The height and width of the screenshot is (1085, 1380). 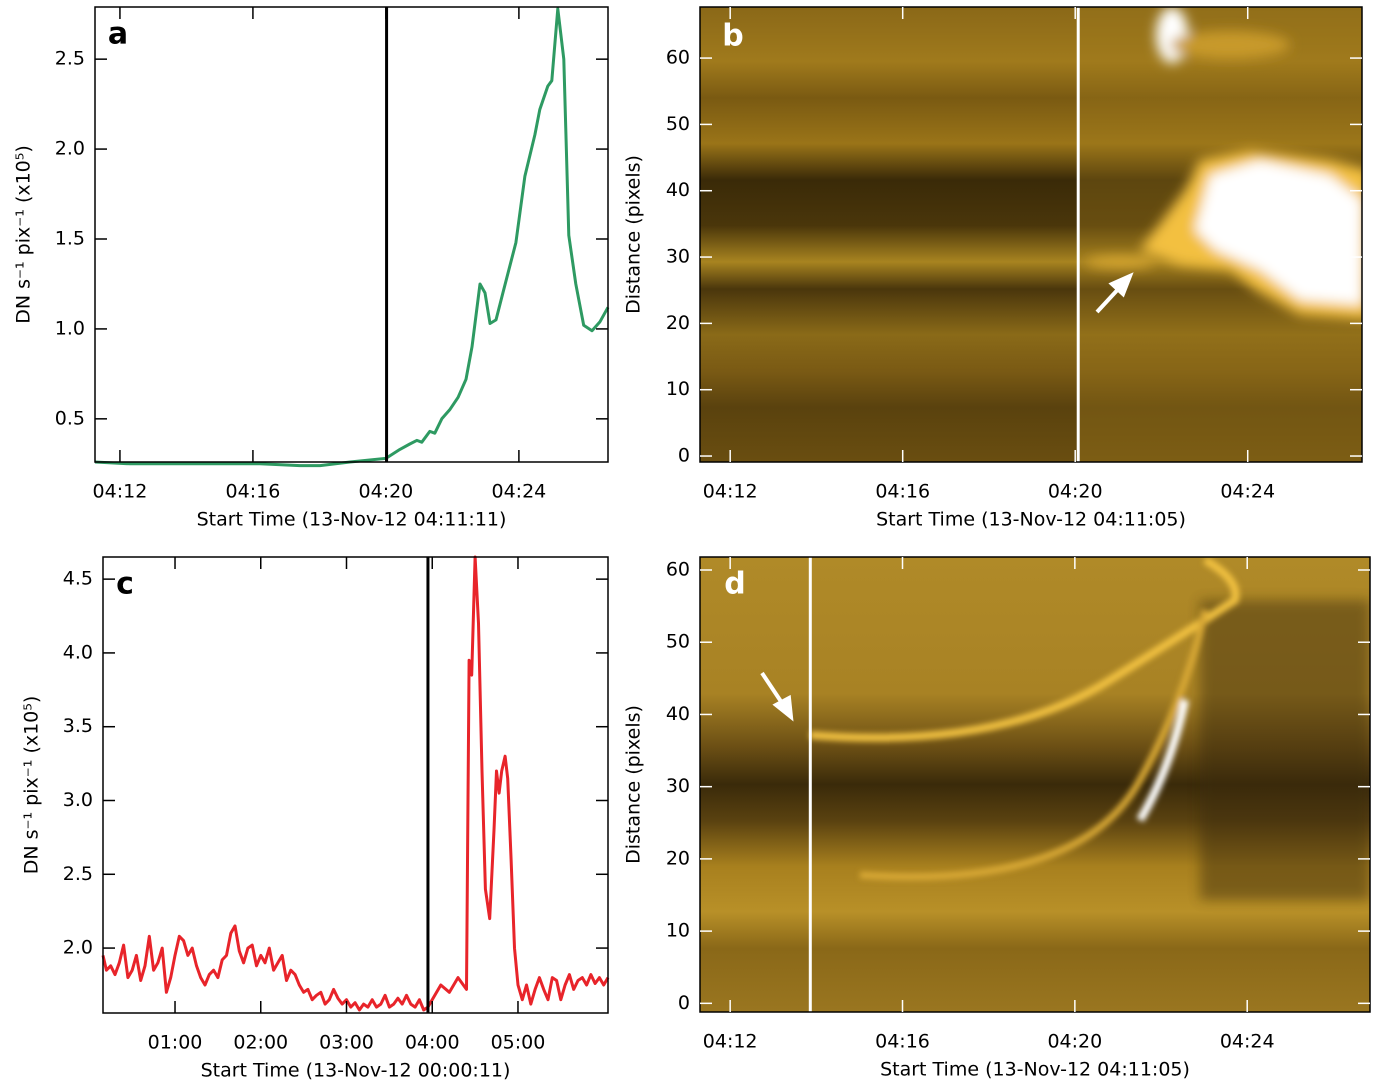 I want to click on panel-label: a, so click(x=118, y=34).